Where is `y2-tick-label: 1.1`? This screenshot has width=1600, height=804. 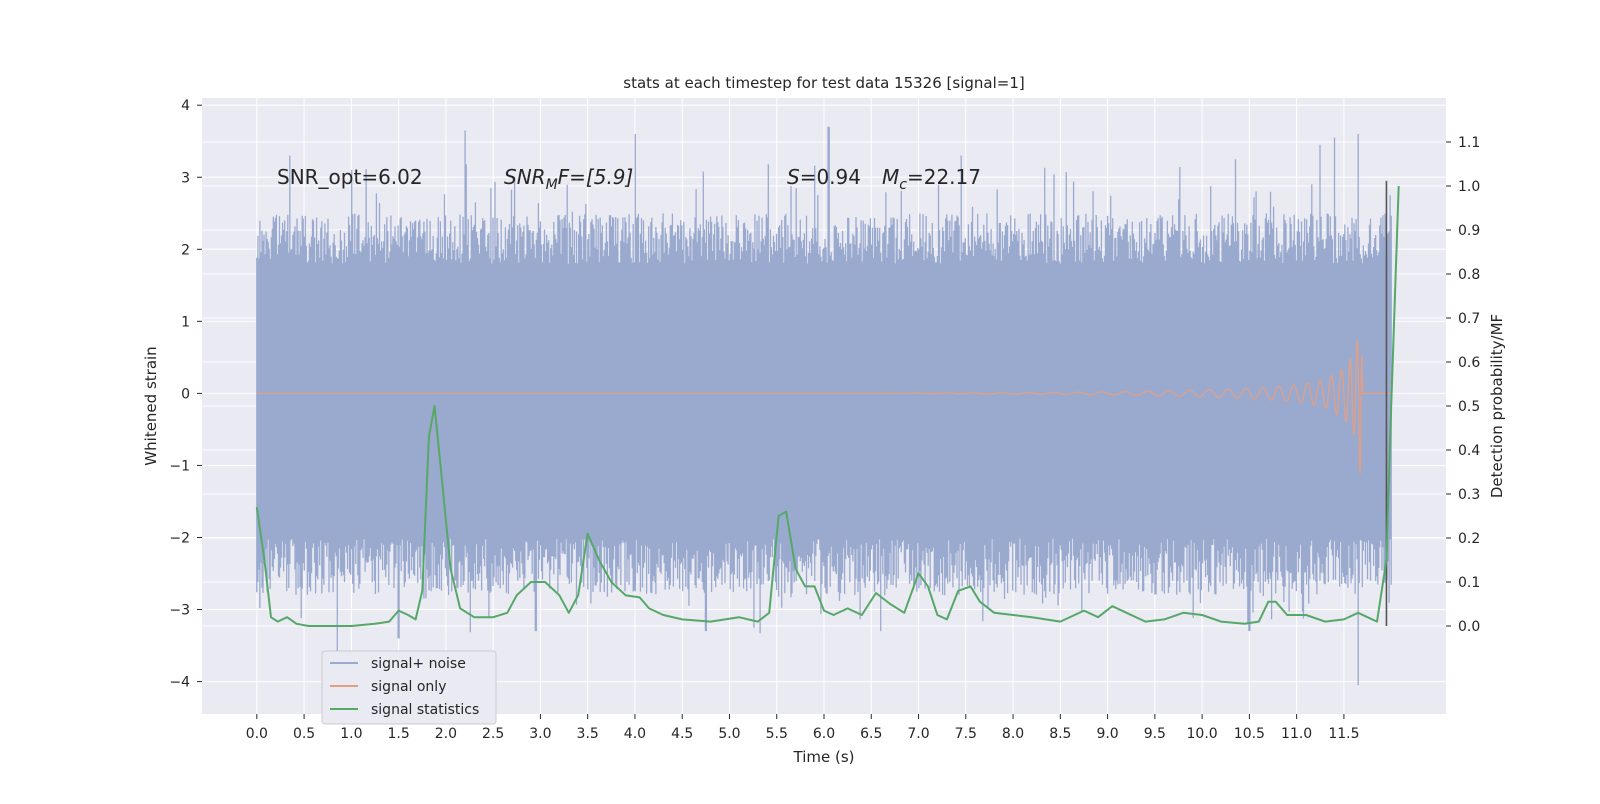
y2-tick-label: 1.1 is located at coordinates (1469, 143).